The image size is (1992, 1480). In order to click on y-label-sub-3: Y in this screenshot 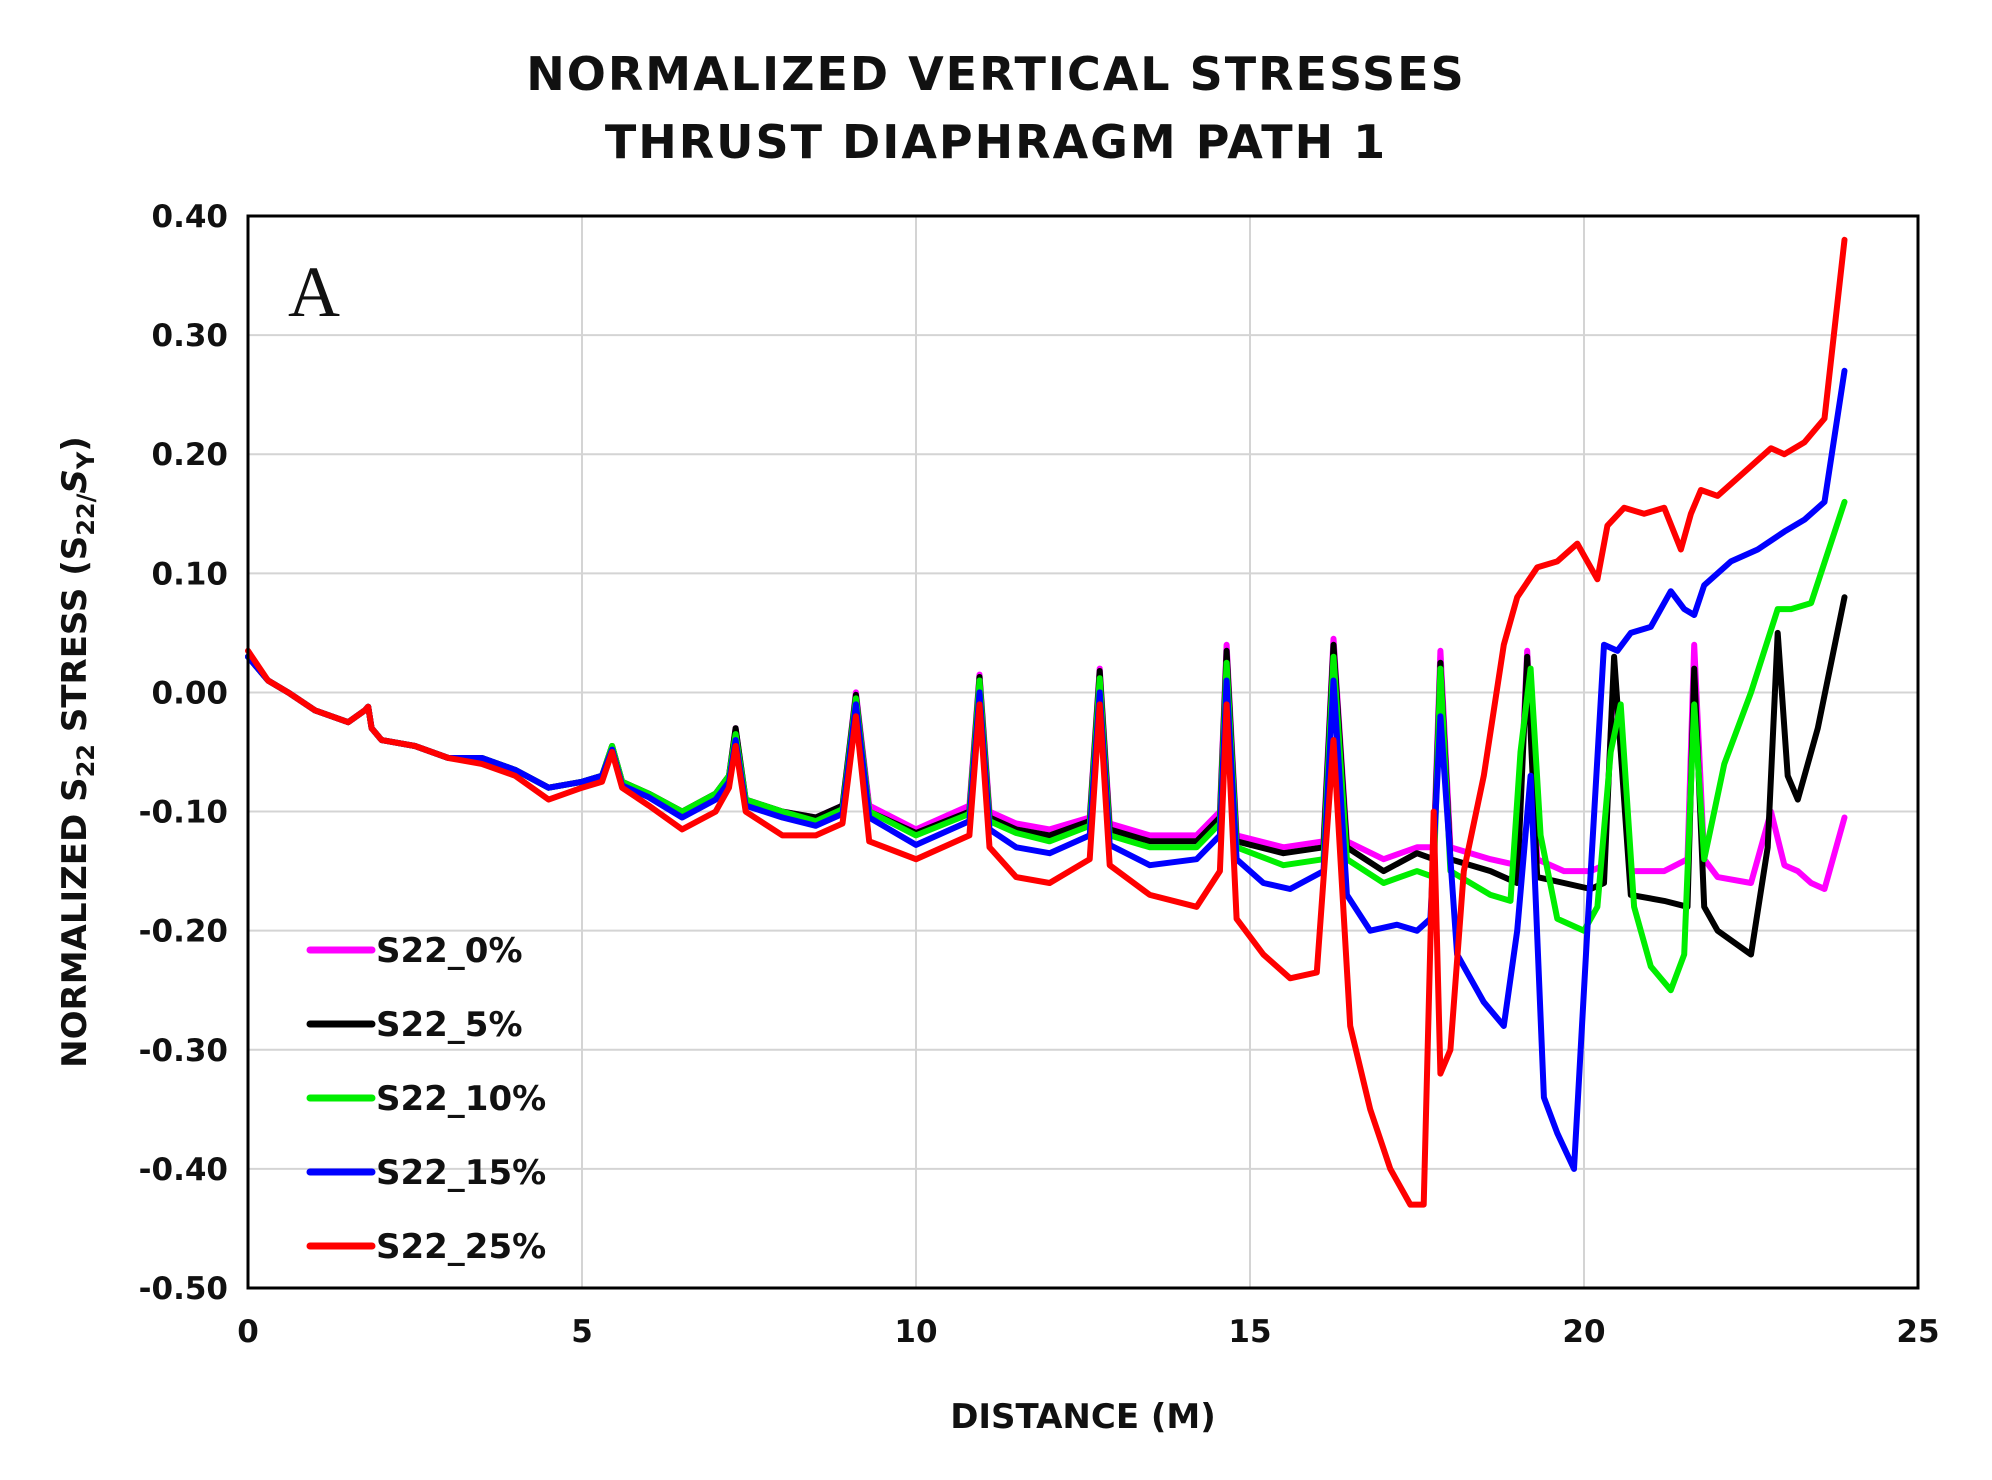, I will do `click(86, 460)`.